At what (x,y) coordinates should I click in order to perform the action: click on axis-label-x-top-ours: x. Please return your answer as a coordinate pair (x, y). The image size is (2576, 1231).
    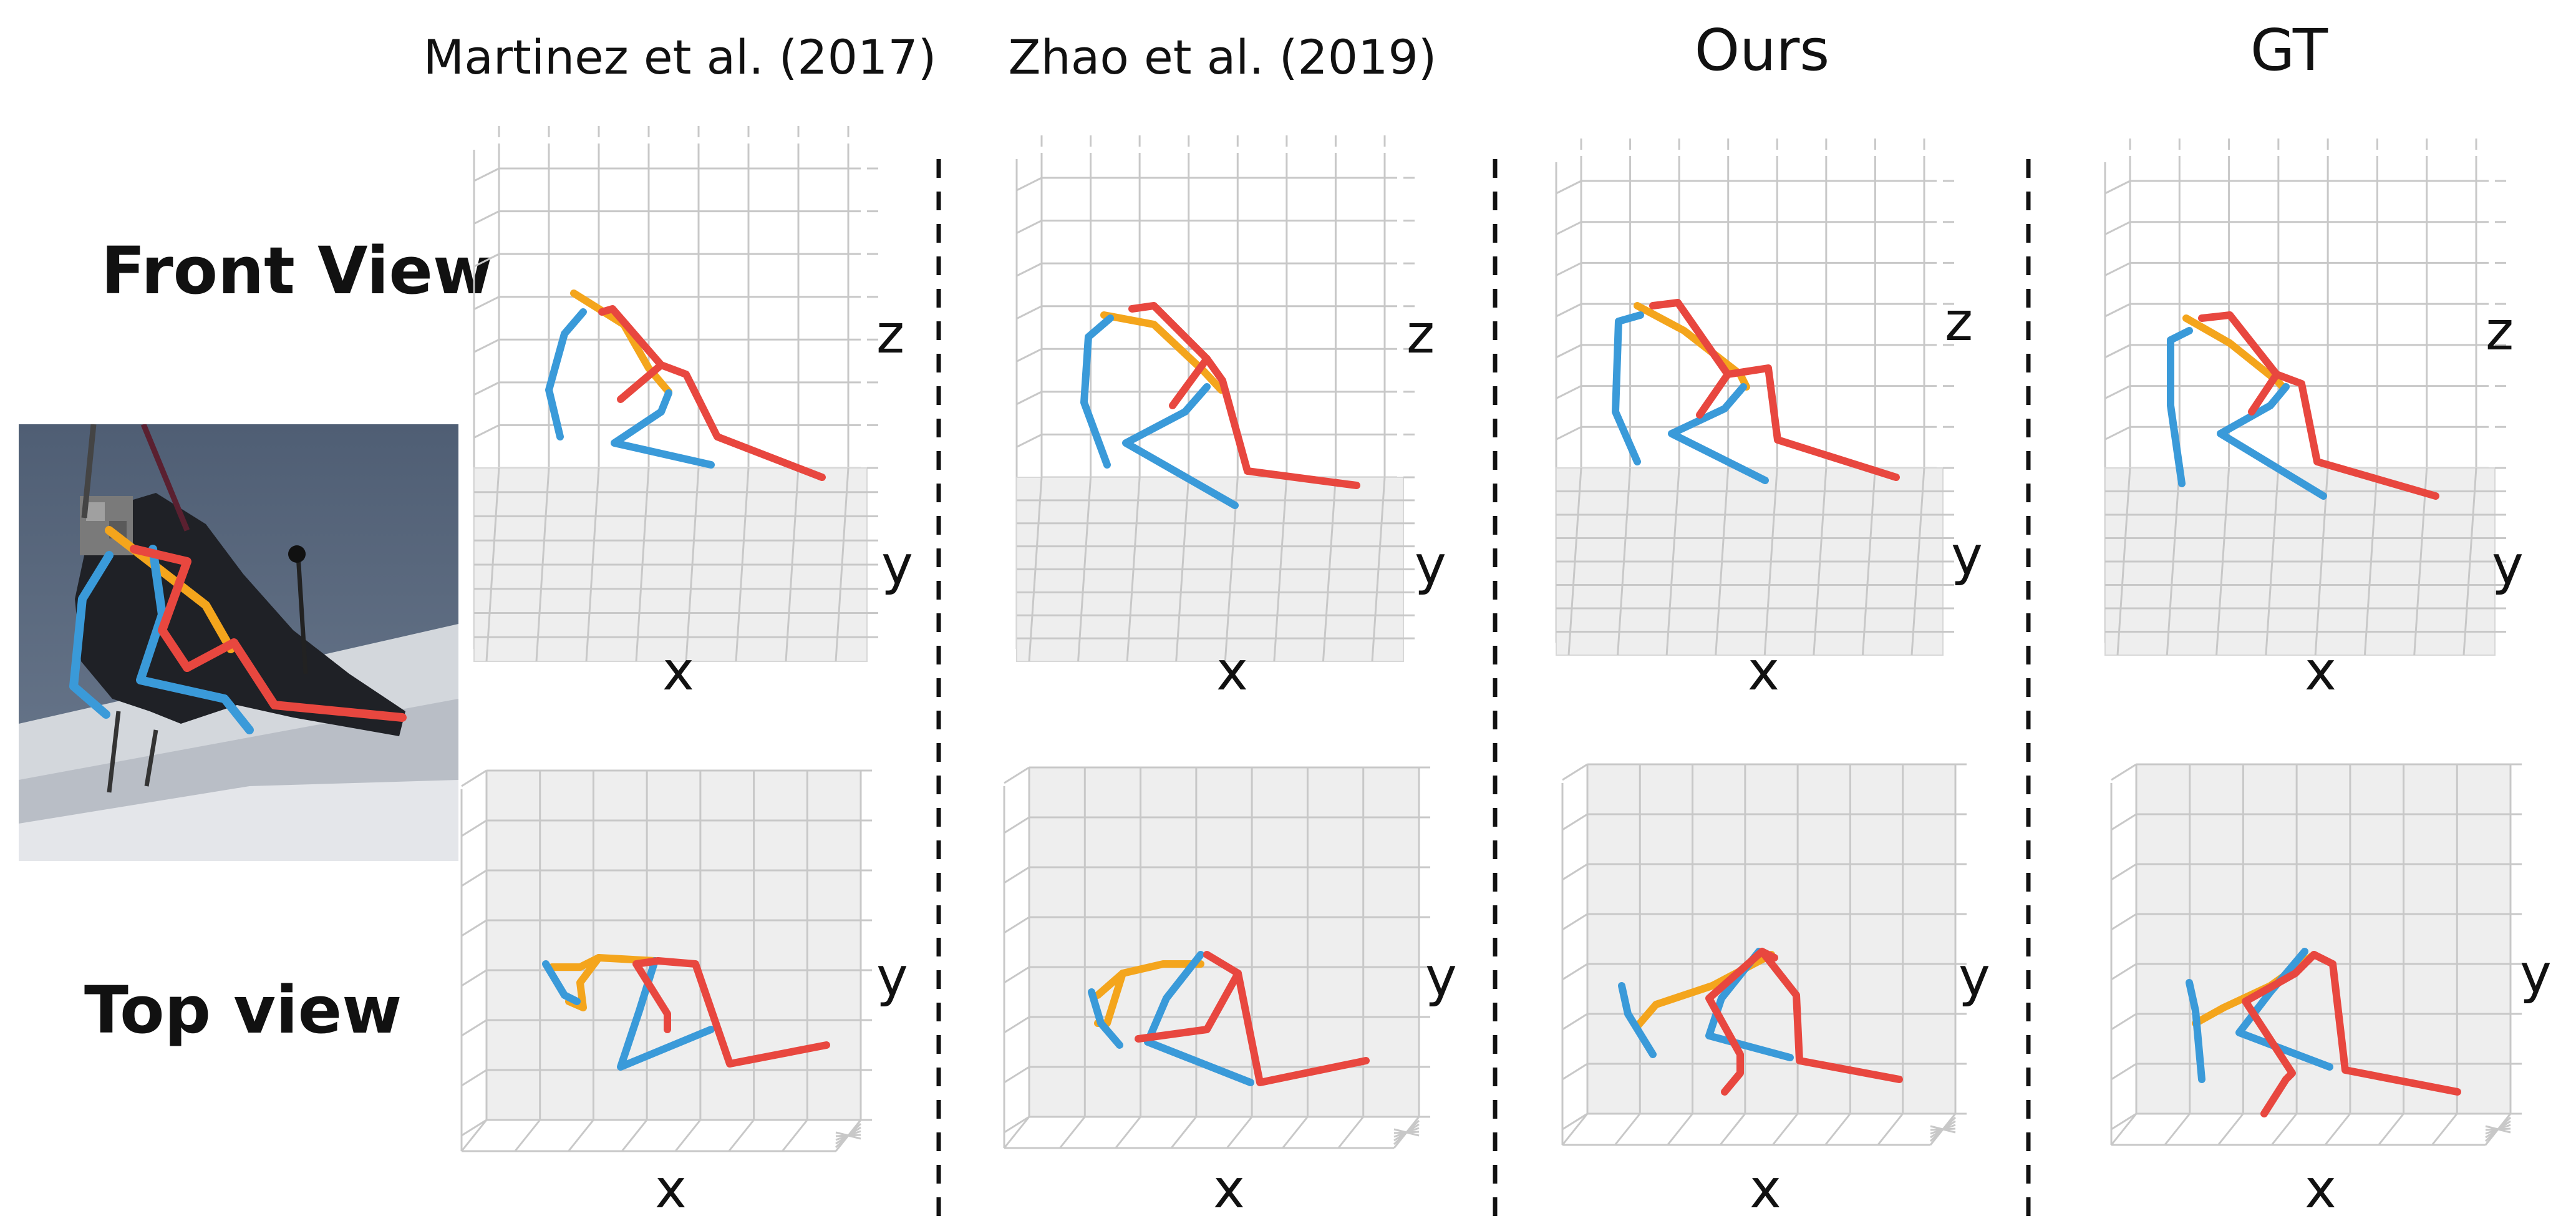
    Looking at the image, I should click on (1765, 1189).